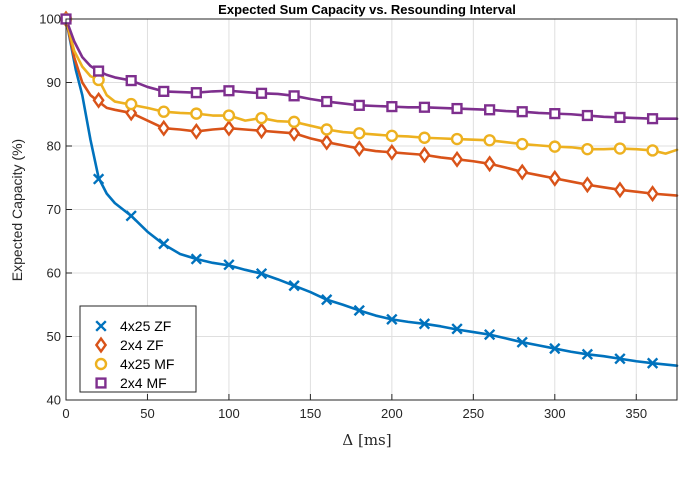 The height and width of the screenshot is (480, 699). What do you see at coordinates (473, 413) in the screenshot?
I see `x-tick-label: 250` at bounding box center [473, 413].